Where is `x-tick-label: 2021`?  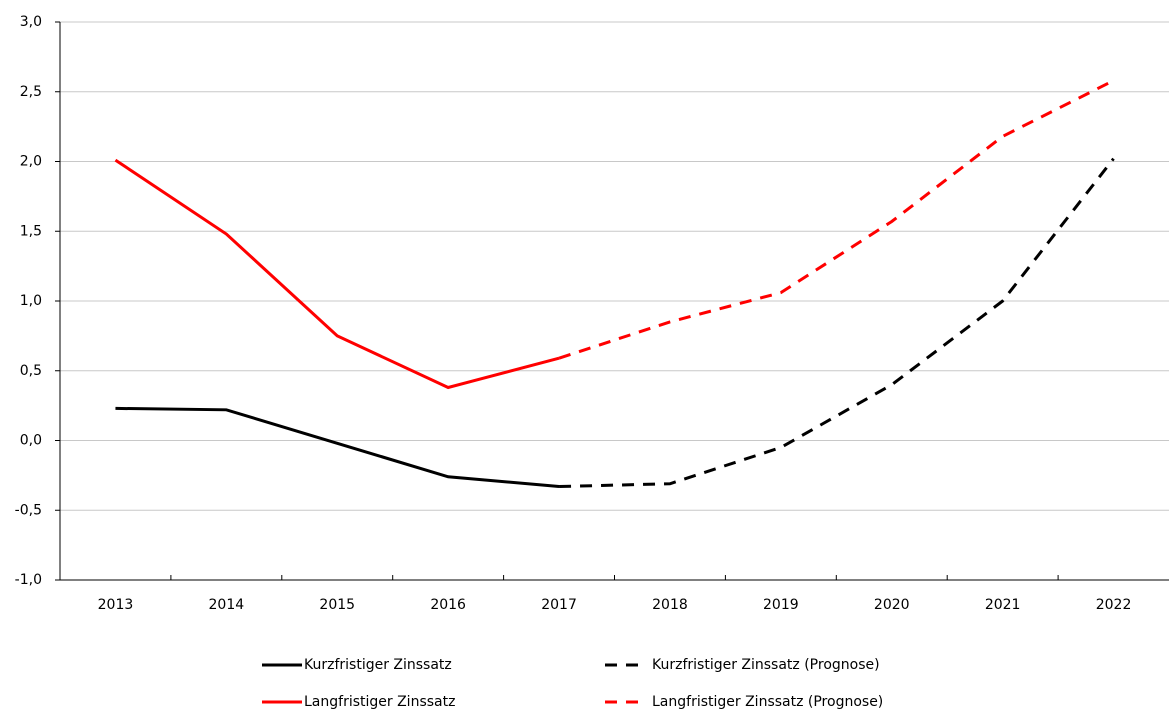
x-tick-label: 2021 is located at coordinates (1003, 605).